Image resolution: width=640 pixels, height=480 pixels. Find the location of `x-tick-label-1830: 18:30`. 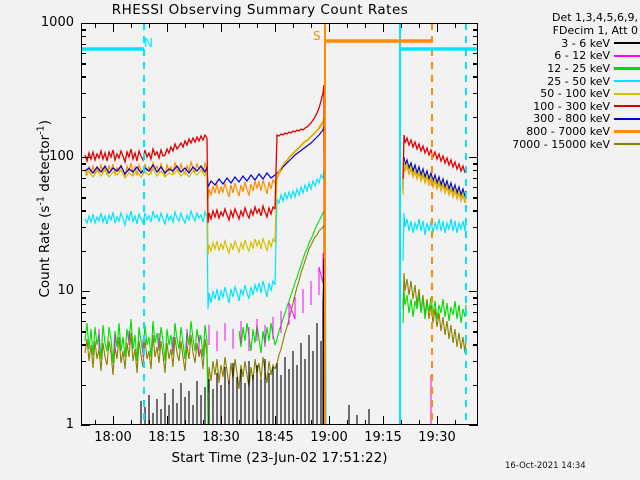

x-tick-label-1830: 18:30 is located at coordinates (221, 437).